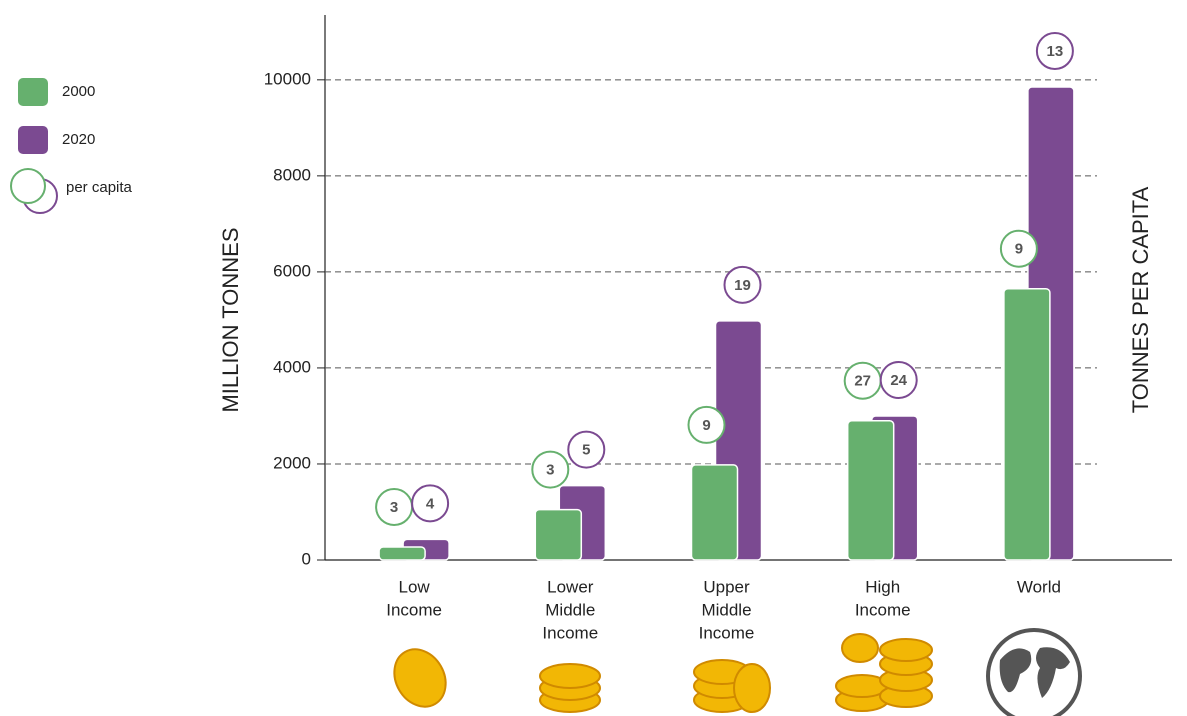 This screenshot has height=716, width=1187. I want to click on per-capita-label: 5, so click(586, 450).